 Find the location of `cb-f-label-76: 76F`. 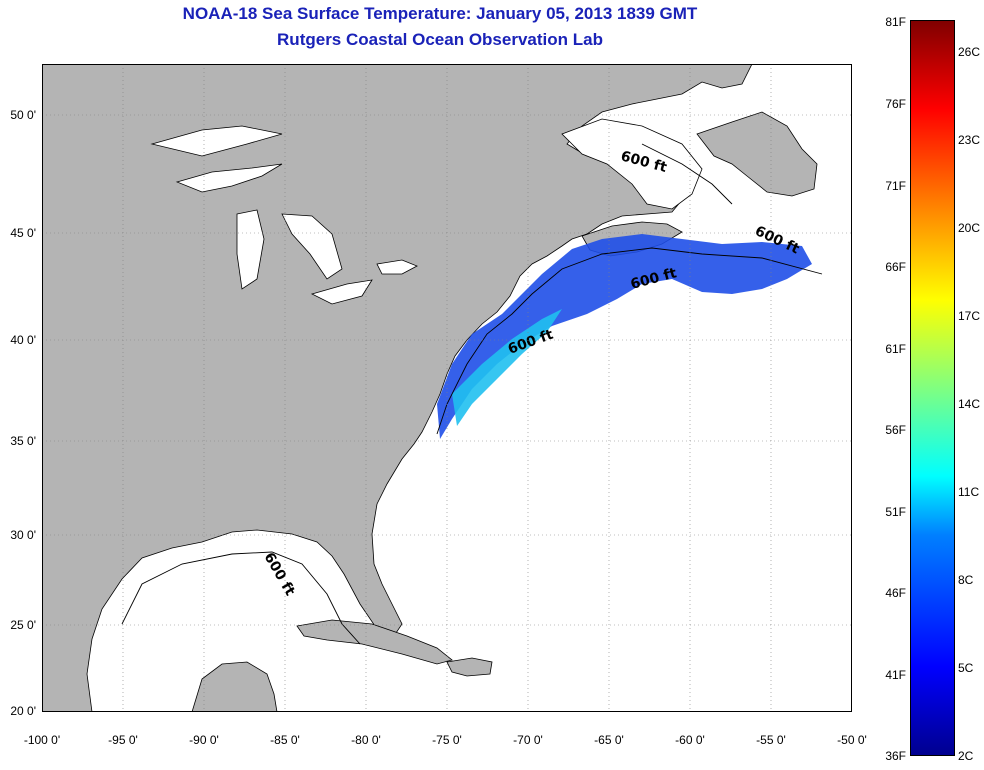

cb-f-label-76: 76F is located at coordinates (895, 104).